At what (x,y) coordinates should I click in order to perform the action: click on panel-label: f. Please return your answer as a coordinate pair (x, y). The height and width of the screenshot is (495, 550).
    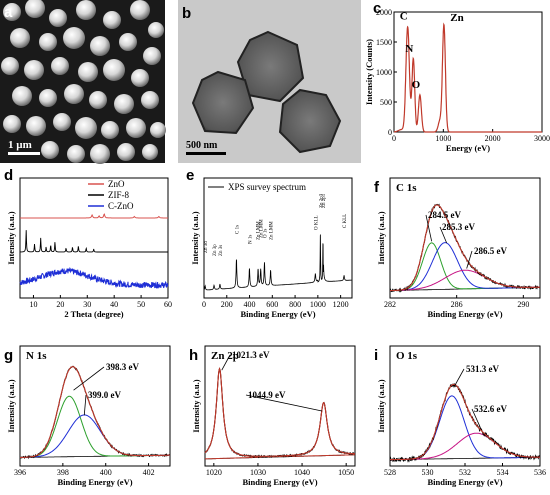
    Looking at the image, I should click on (377, 187).